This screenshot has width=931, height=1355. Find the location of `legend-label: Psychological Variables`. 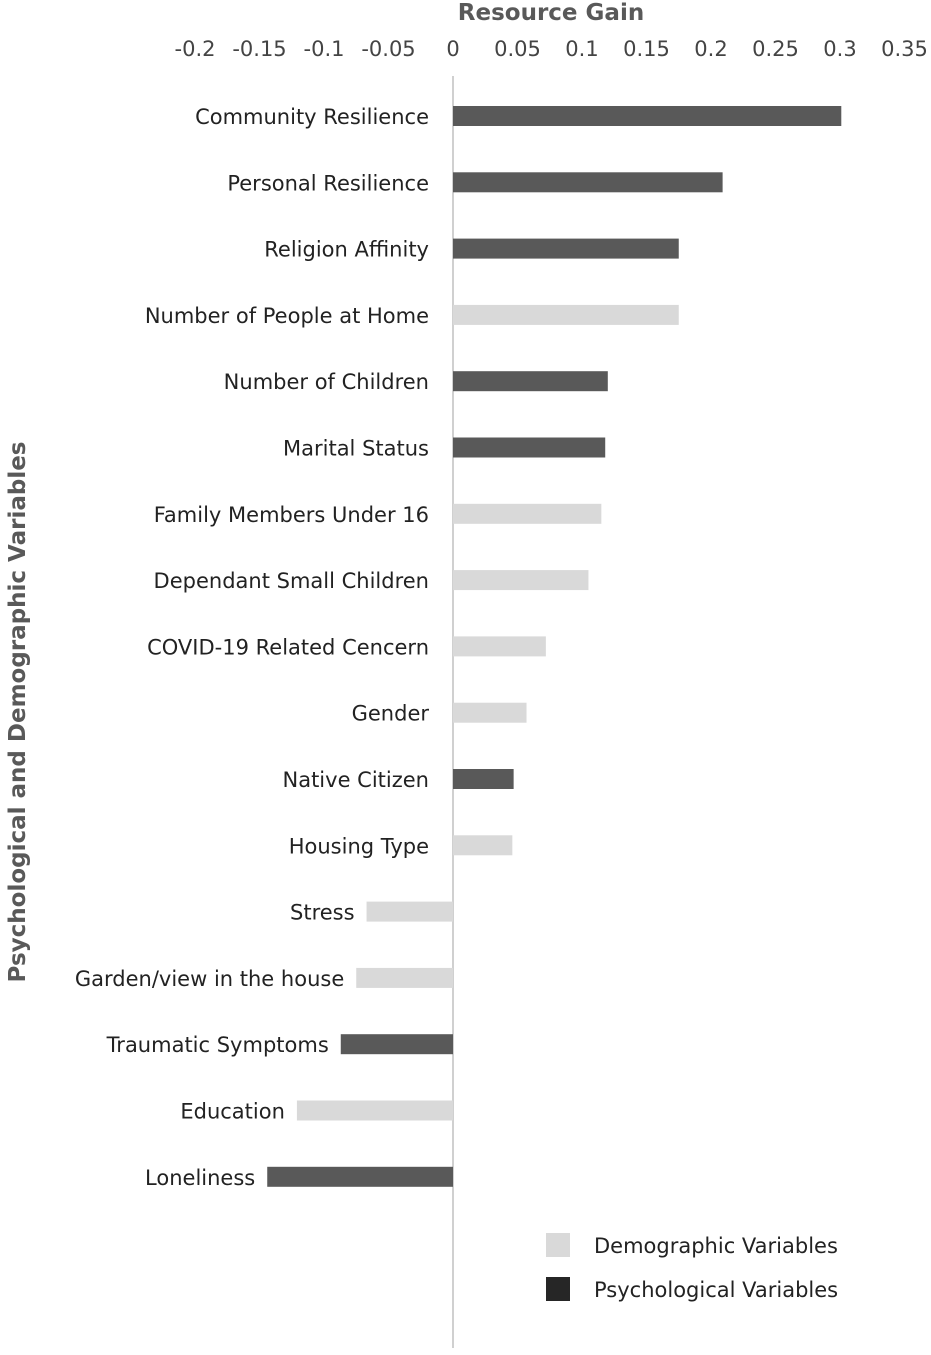

legend-label: Psychological Variables is located at coordinates (716, 1290).